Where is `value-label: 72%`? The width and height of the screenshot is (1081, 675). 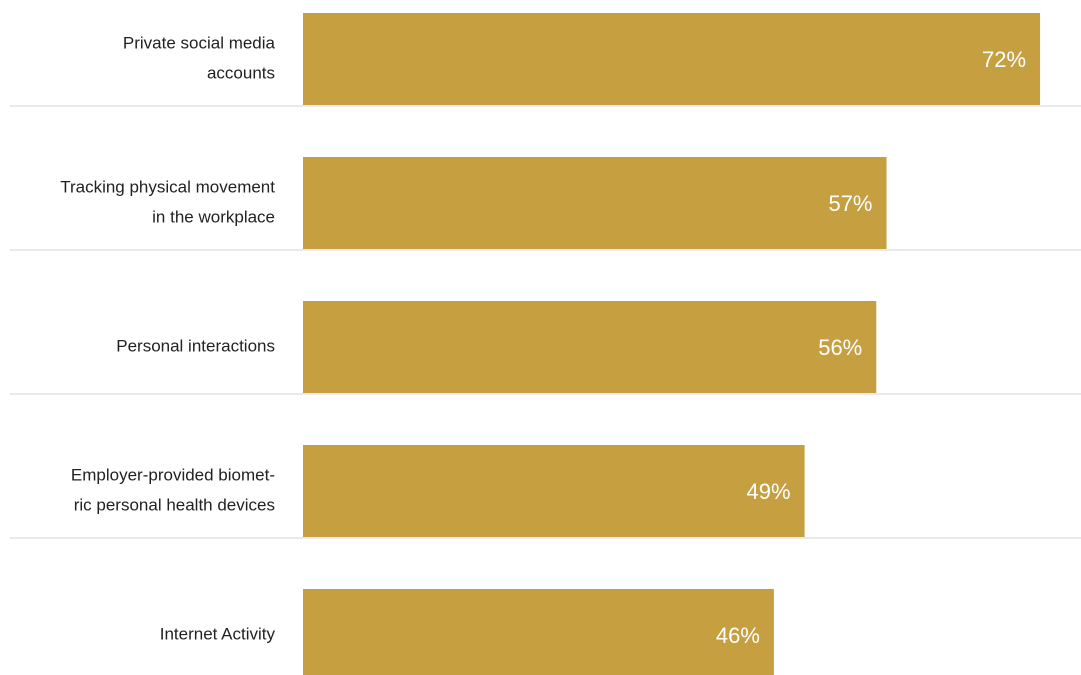 value-label: 72% is located at coordinates (1004, 59).